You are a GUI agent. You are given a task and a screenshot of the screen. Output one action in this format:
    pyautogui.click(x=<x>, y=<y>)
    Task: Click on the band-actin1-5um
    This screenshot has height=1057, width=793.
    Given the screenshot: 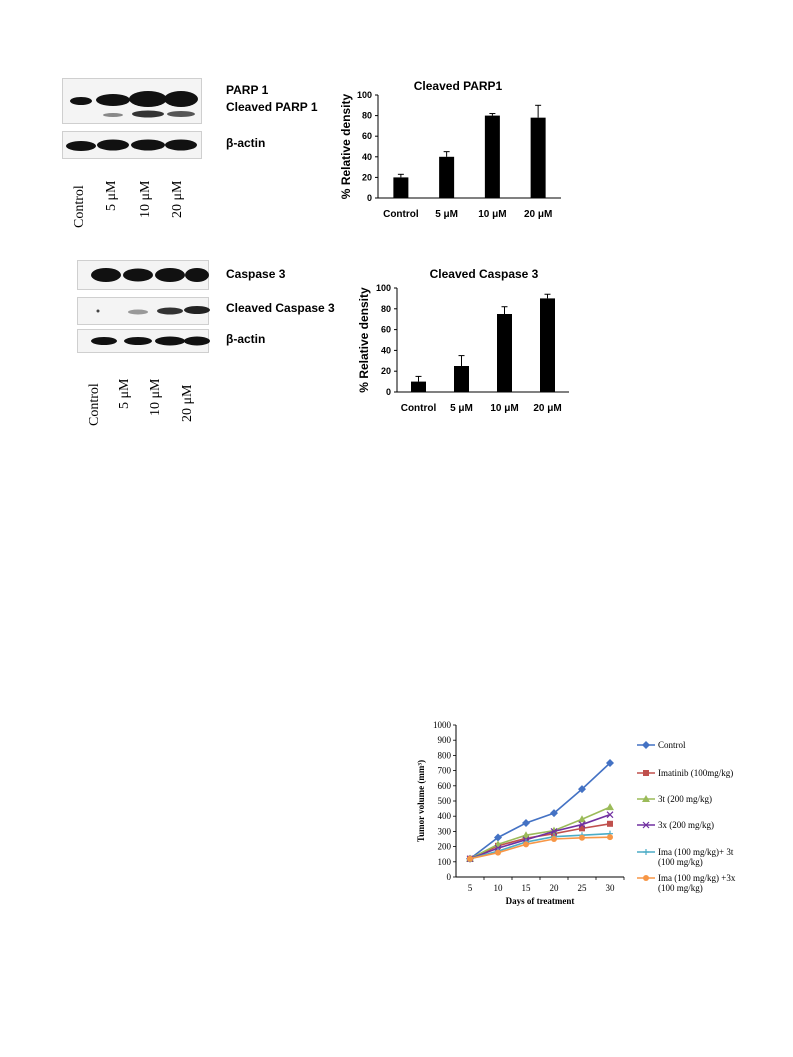 What is the action you would take?
    pyautogui.click(x=113, y=145)
    